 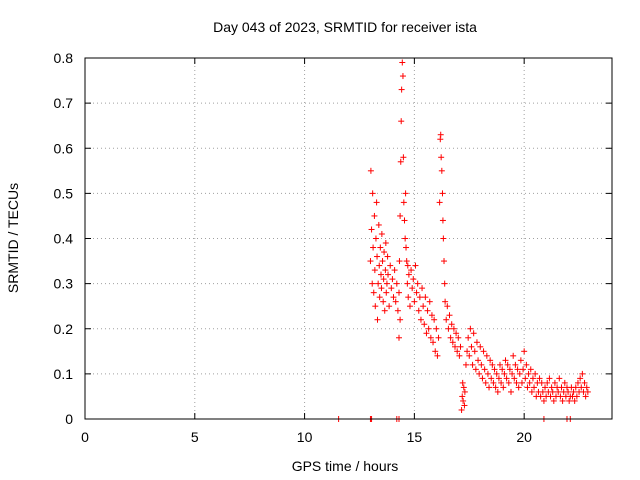 What do you see at coordinates (524, 437) in the screenshot?
I see `x-tick-label: 20` at bounding box center [524, 437].